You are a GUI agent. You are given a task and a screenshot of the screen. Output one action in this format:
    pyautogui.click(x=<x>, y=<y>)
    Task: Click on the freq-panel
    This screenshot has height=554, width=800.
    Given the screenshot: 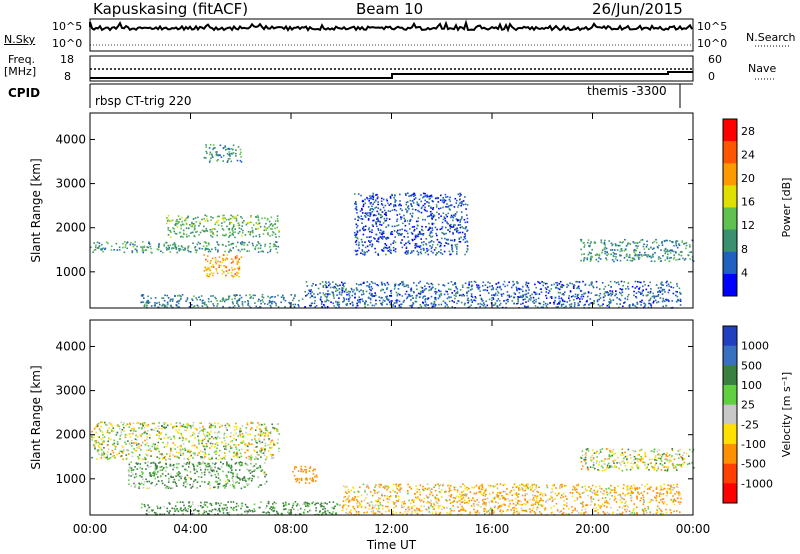 What is the action you would take?
    pyautogui.click(x=432, y=68)
    